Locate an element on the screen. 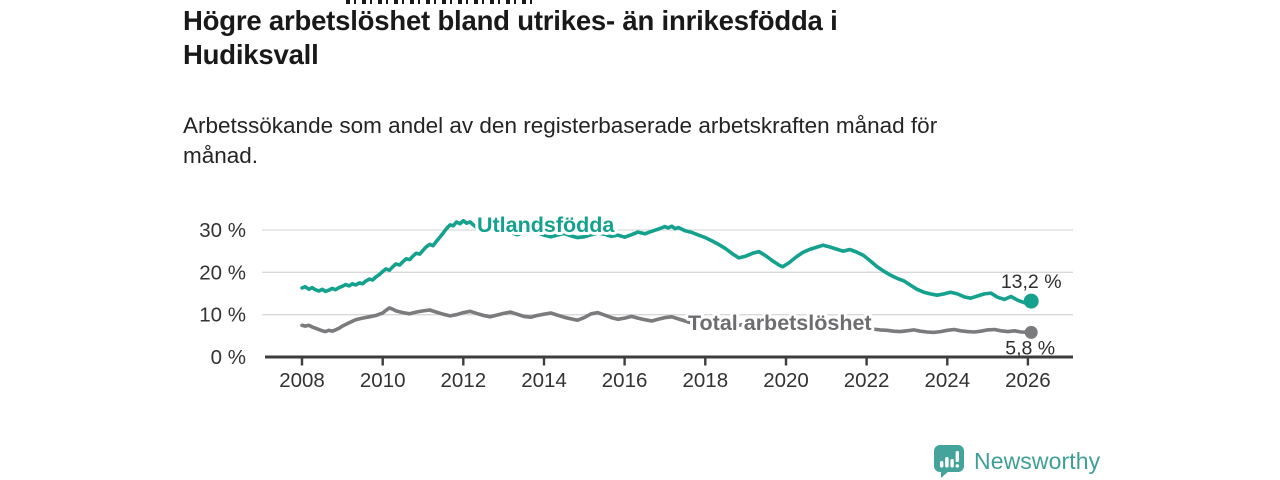 The height and width of the screenshot is (480, 1280). x-axis-tick-label: 2014 is located at coordinates (544, 380).